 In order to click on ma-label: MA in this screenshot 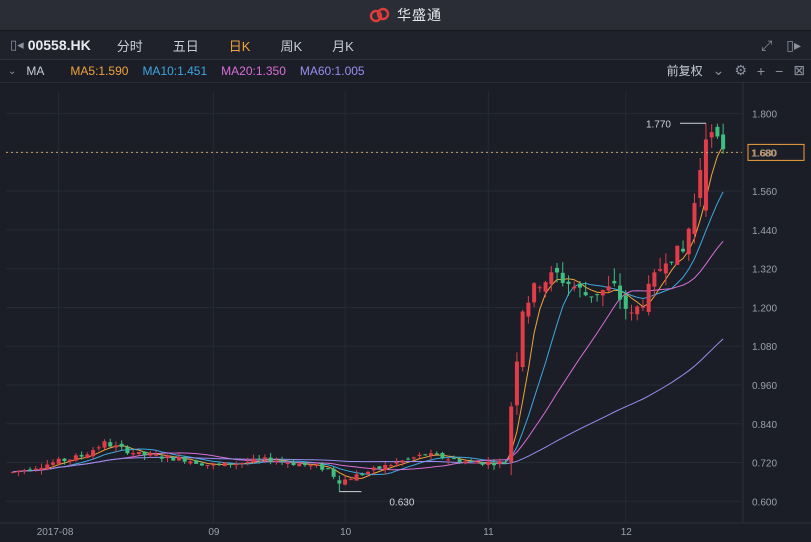, I will do `click(35, 71)`.